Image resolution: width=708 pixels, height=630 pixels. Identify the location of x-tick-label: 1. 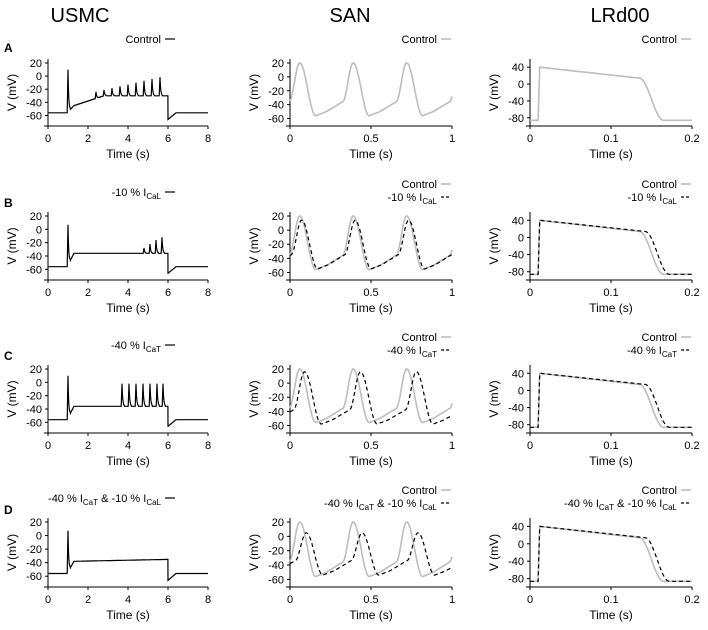
(452, 293).